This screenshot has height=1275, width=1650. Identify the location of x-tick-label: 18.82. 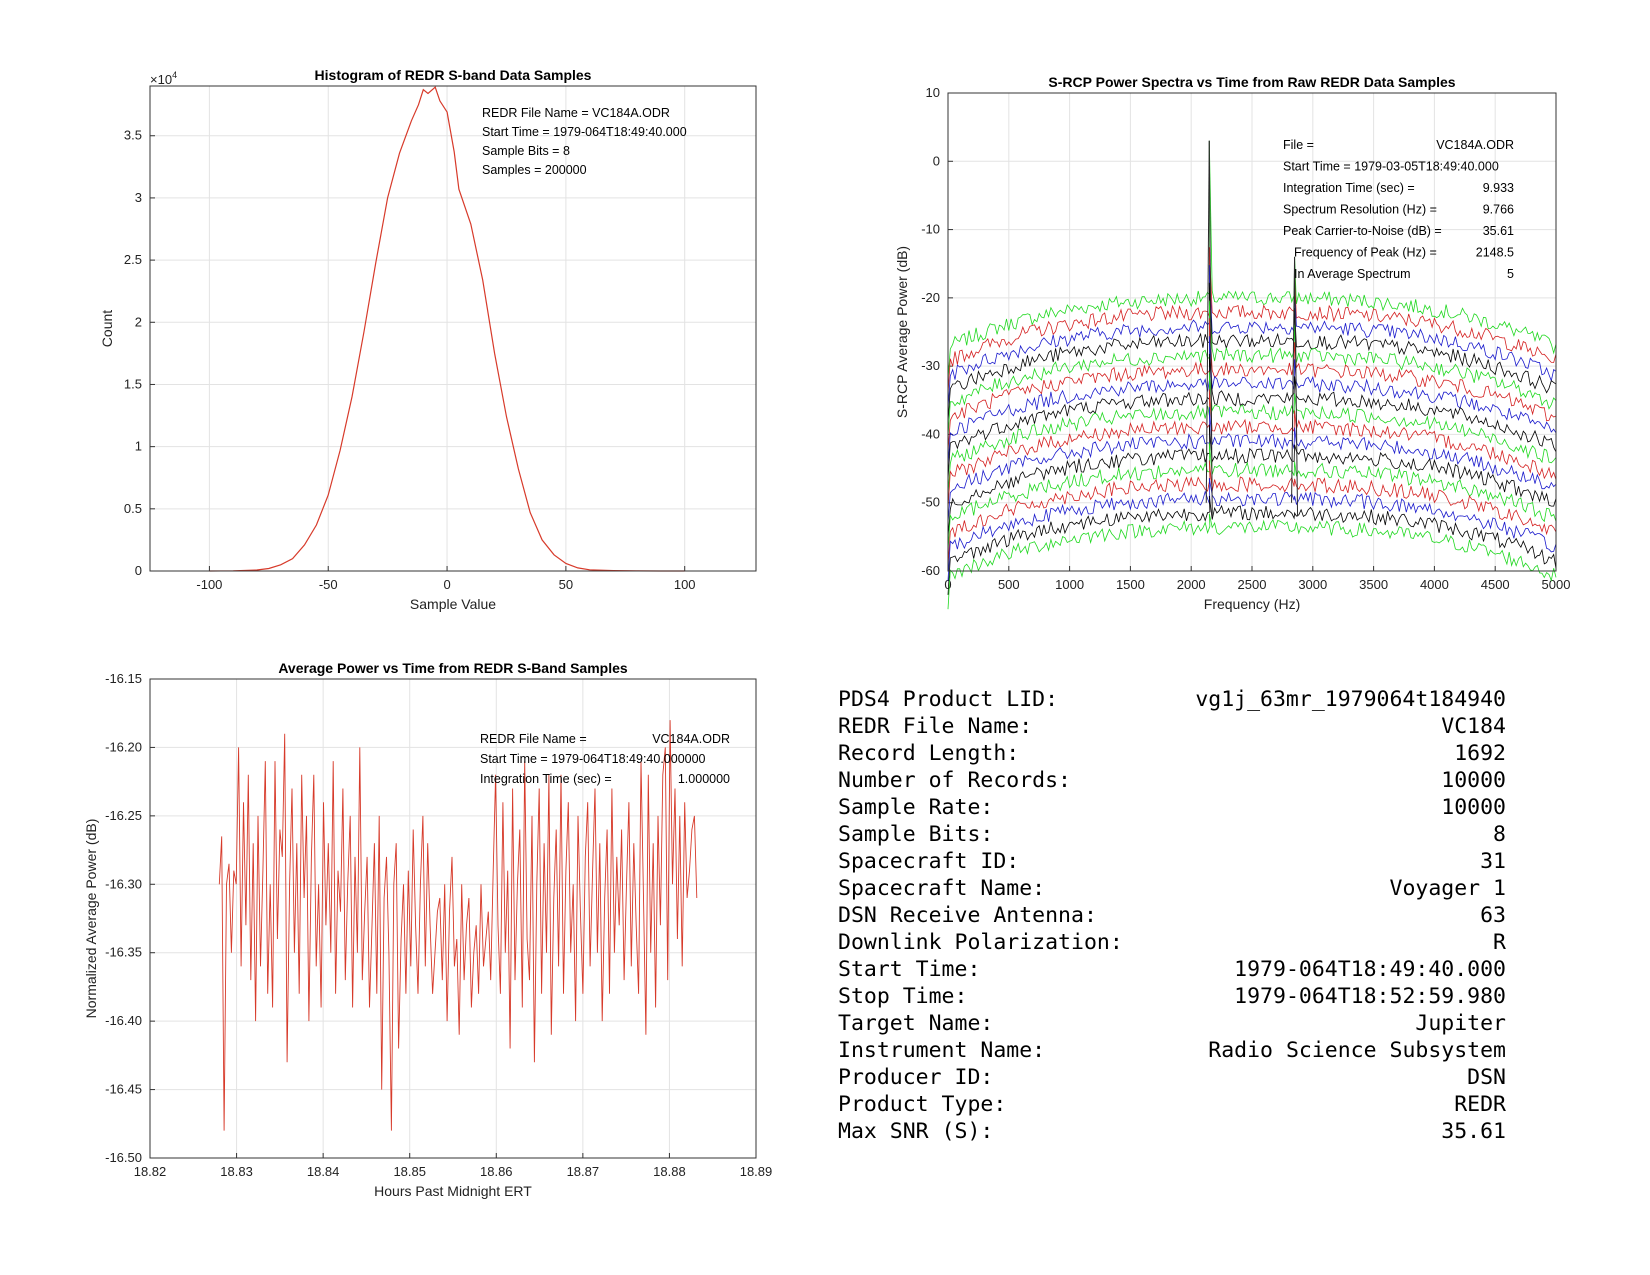
(150, 1171).